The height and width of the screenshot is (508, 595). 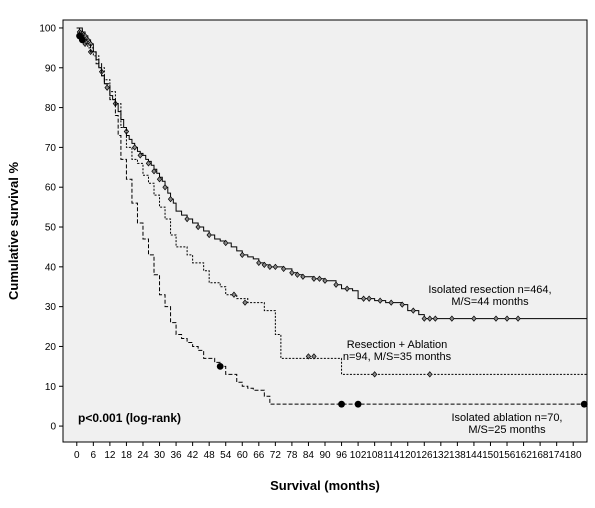 What do you see at coordinates (51, 108) in the screenshot?
I see `y-tick-label: 80` at bounding box center [51, 108].